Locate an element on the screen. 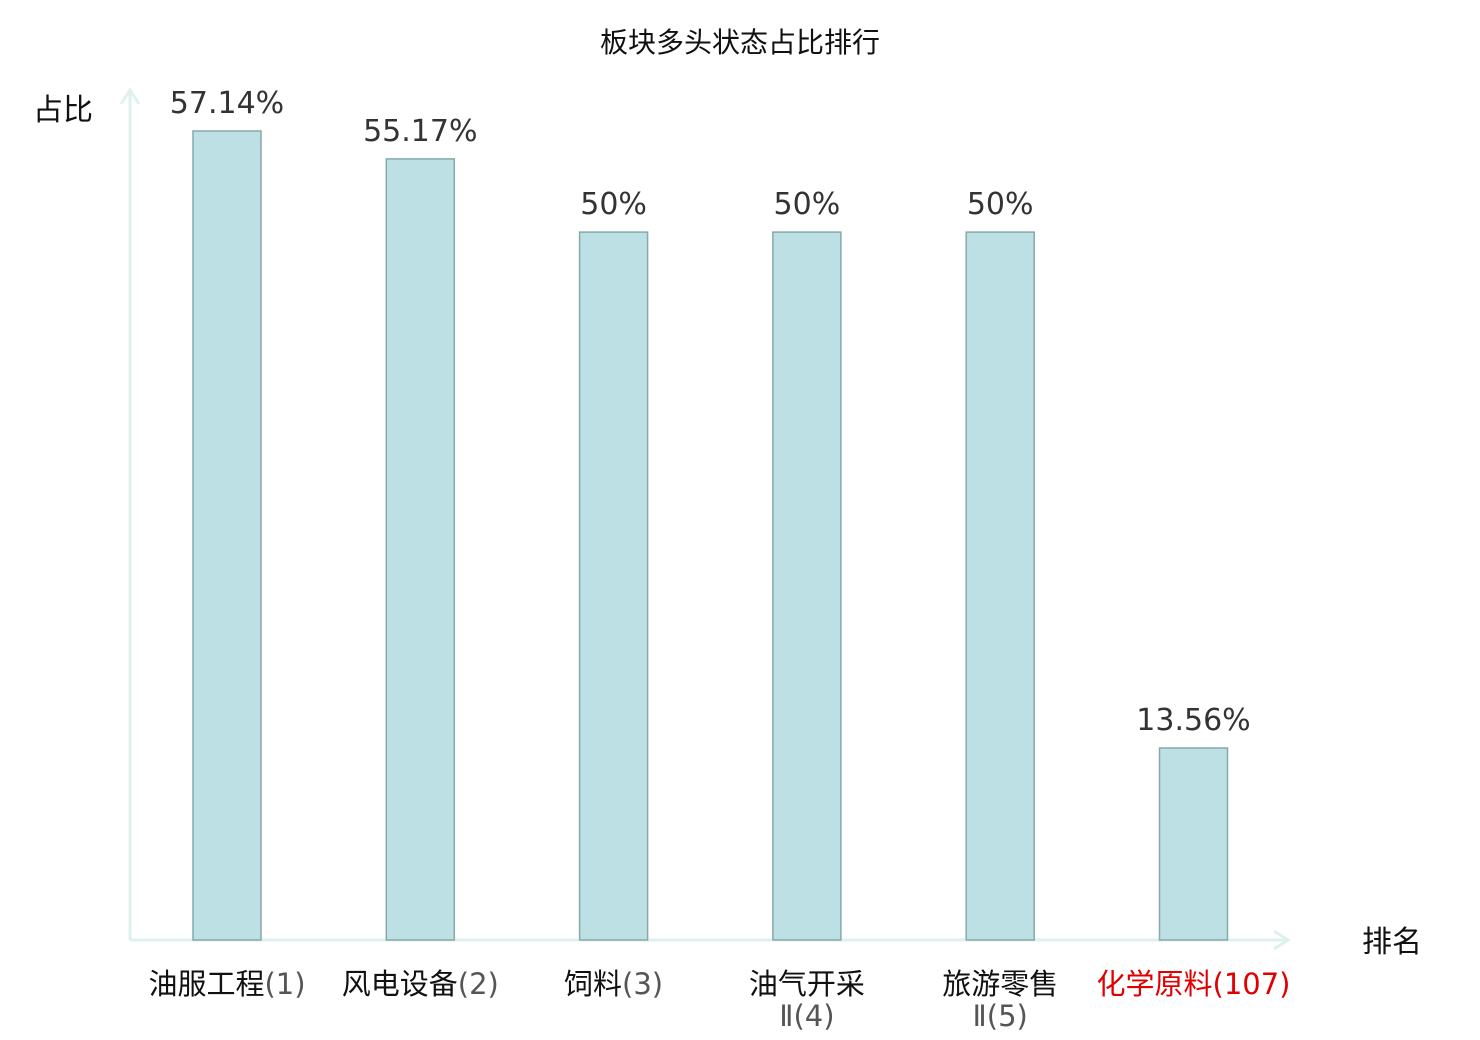 Image resolution: width=1480 pixels, height=1040 pixels. bar-value-label: 57.14% is located at coordinates (227, 103).